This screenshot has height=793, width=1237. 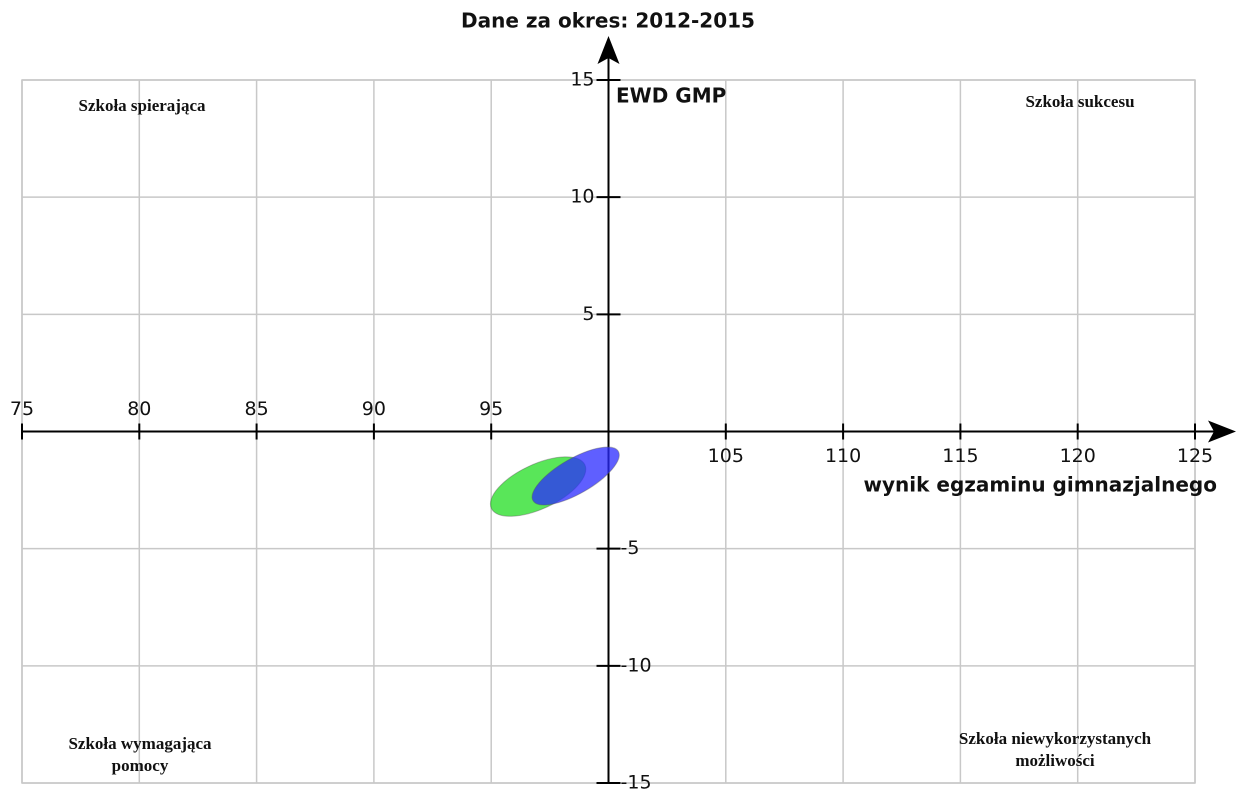 What do you see at coordinates (257, 409) in the screenshot?
I see `x-tick-label: 85` at bounding box center [257, 409].